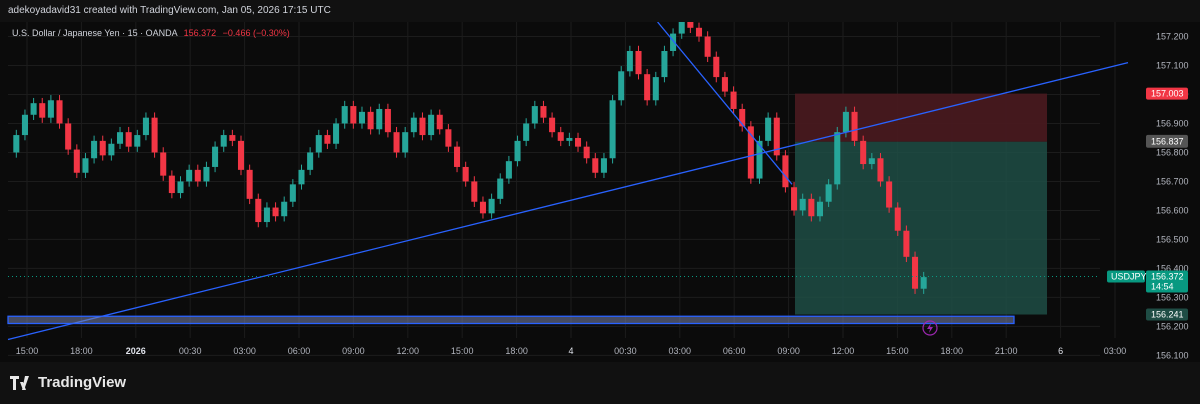 The image size is (1200, 404). I want to click on lightning-icon, so click(930, 328).